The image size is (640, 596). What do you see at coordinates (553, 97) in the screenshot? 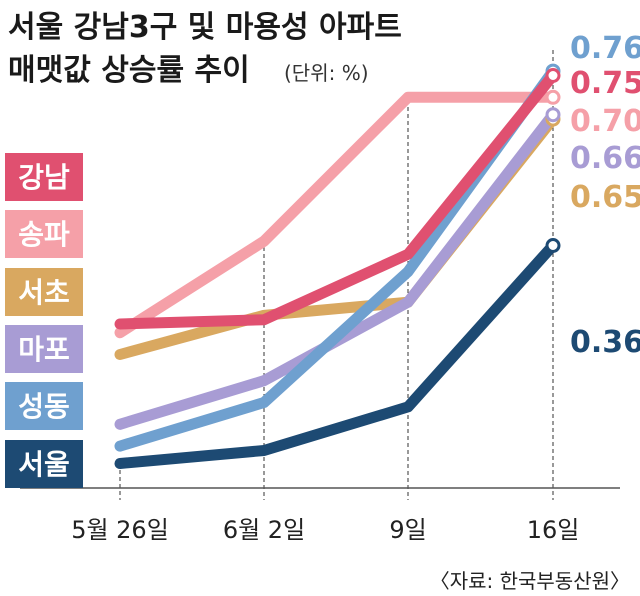
I see `end-marker-송파` at bounding box center [553, 97].